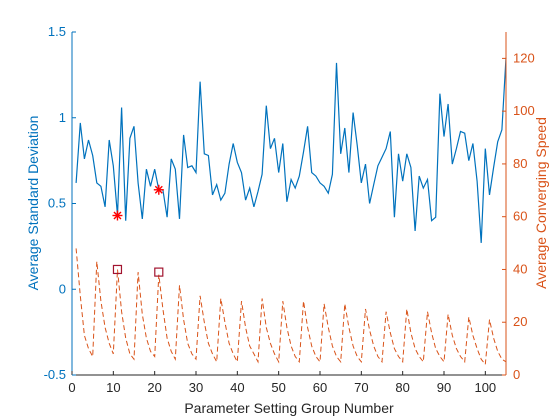  Describe the element at coordinates (154, 387) in the screenshot. I see `x-tick-label: 20` at that location.